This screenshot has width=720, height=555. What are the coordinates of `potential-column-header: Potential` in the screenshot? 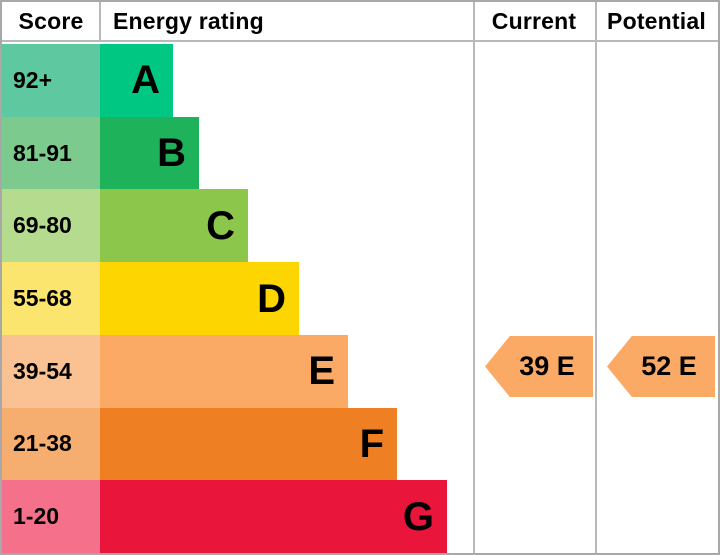 It's located at (656, 20).